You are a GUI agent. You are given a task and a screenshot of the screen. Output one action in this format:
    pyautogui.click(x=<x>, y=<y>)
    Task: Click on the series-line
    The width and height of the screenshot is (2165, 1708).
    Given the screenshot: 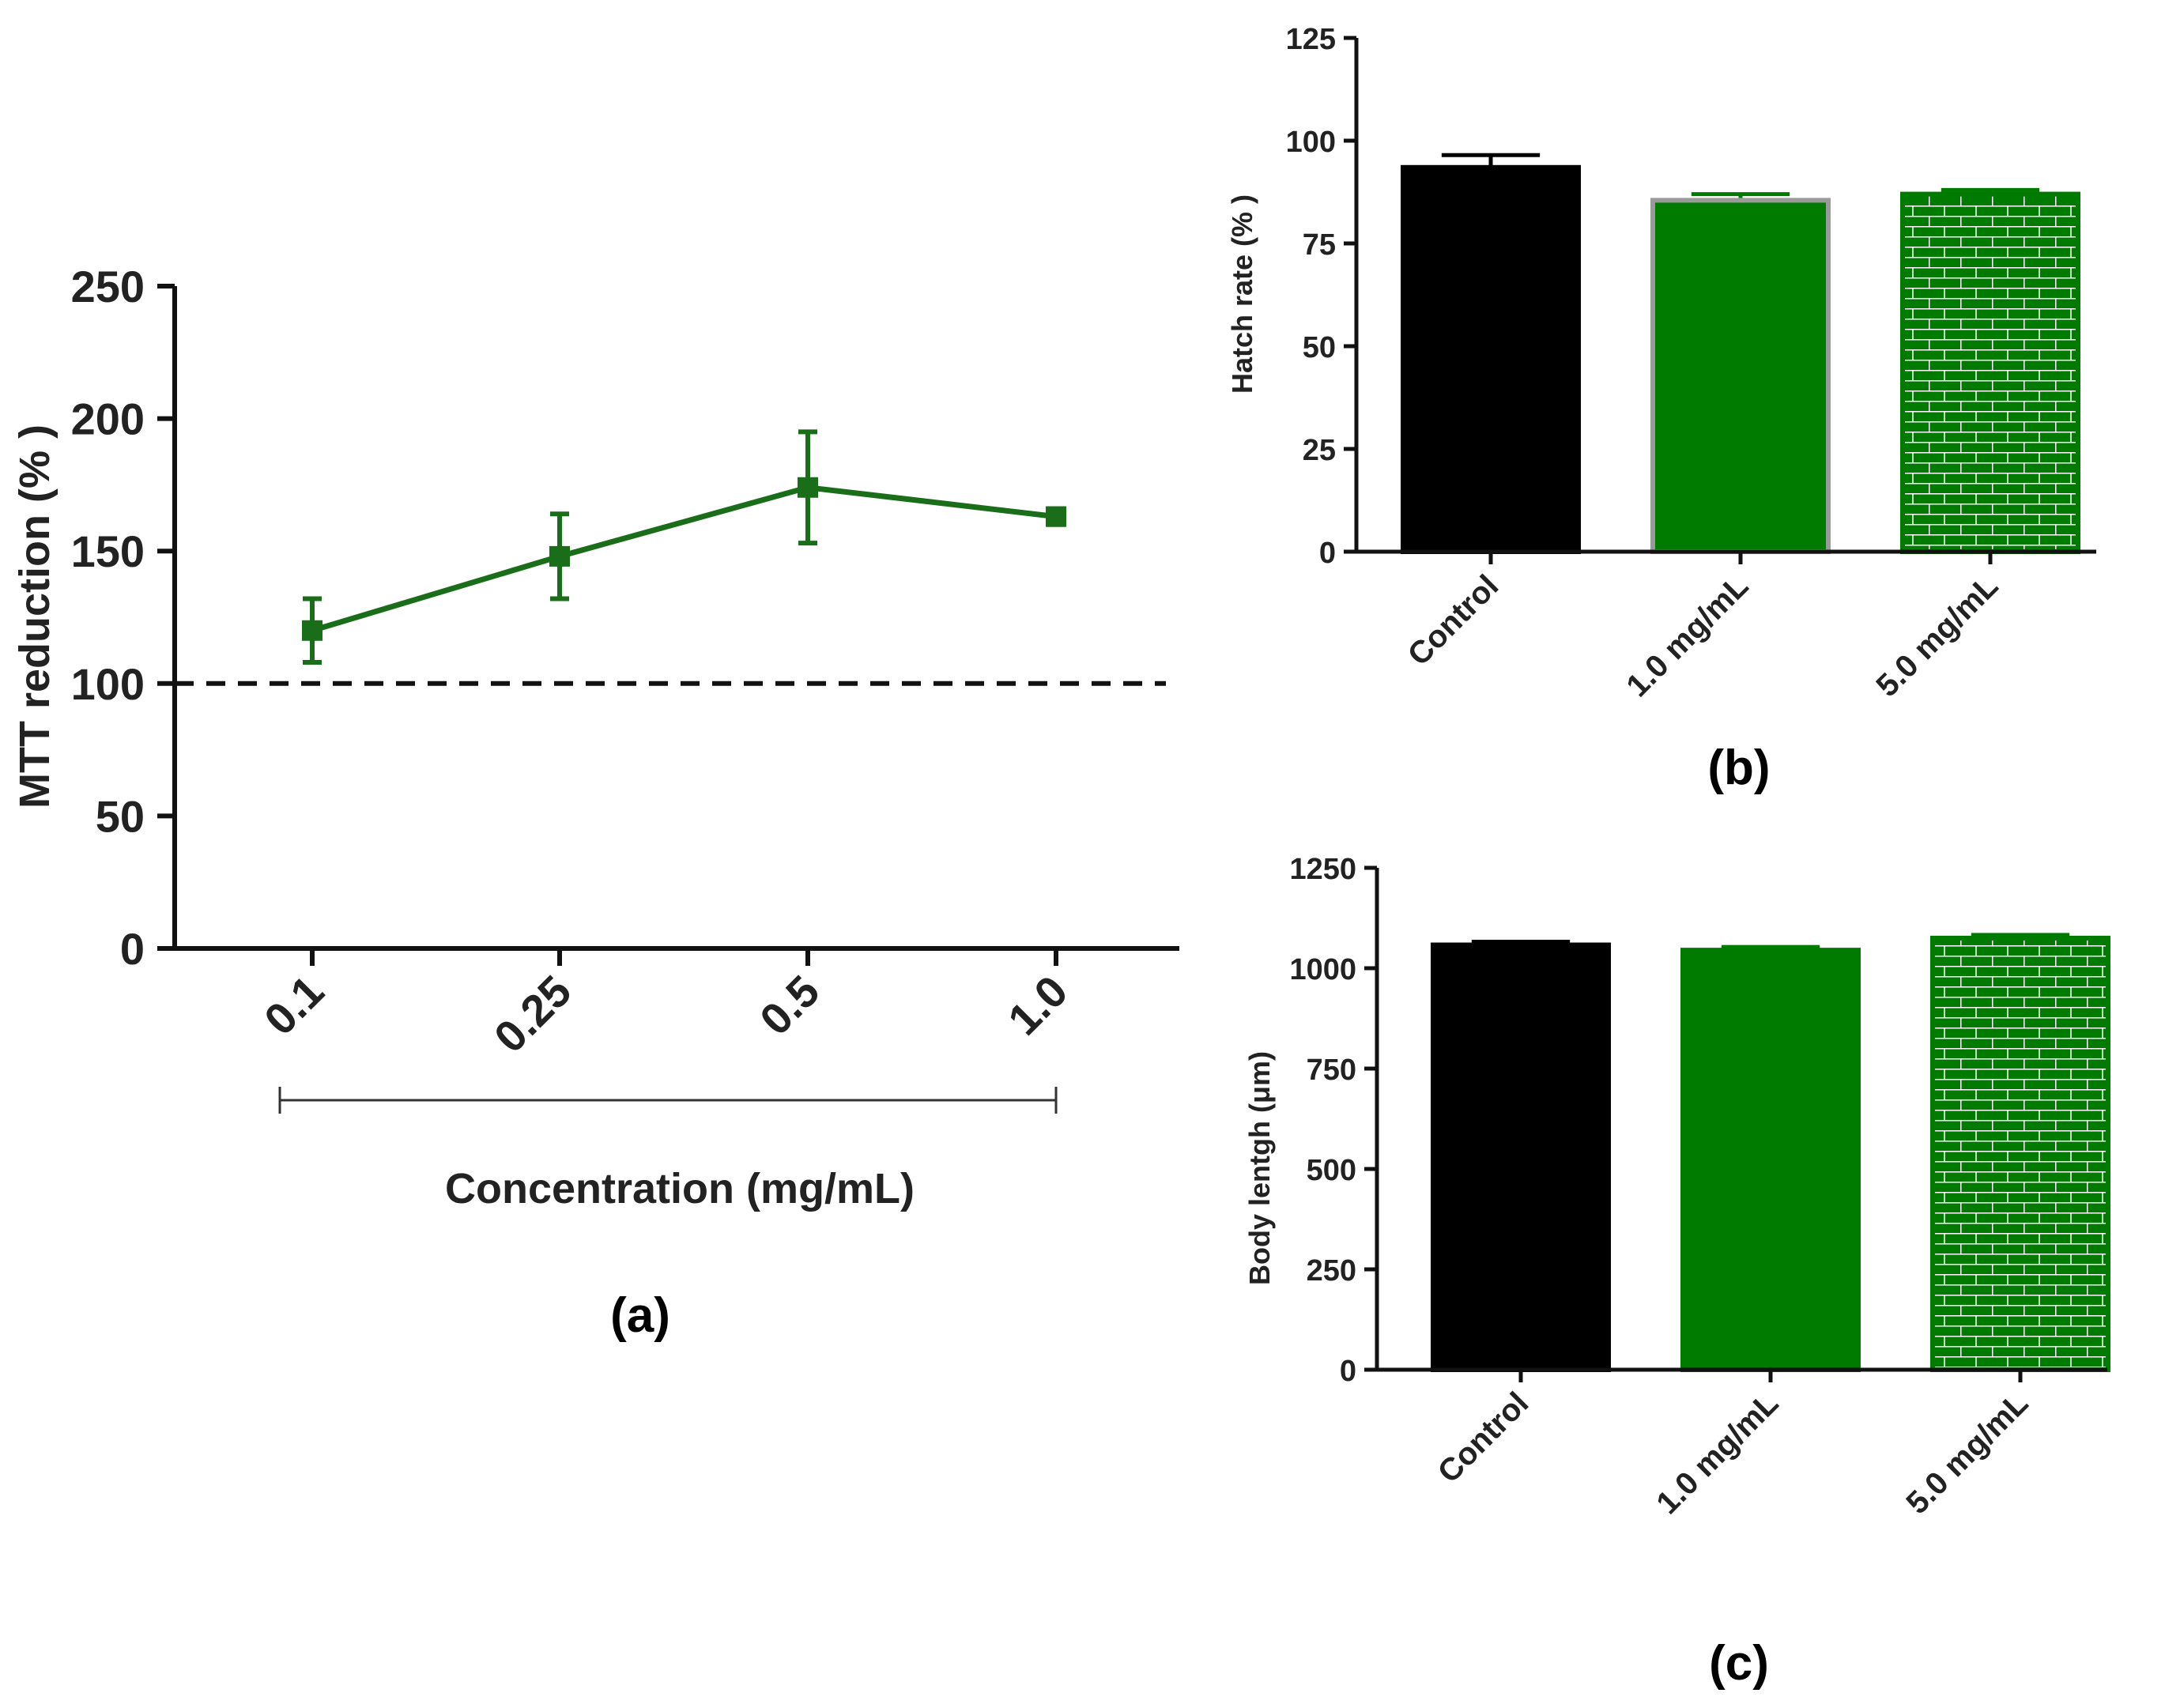 What is the action you would take?
    pyautogui.click(x=684, y=559)
    